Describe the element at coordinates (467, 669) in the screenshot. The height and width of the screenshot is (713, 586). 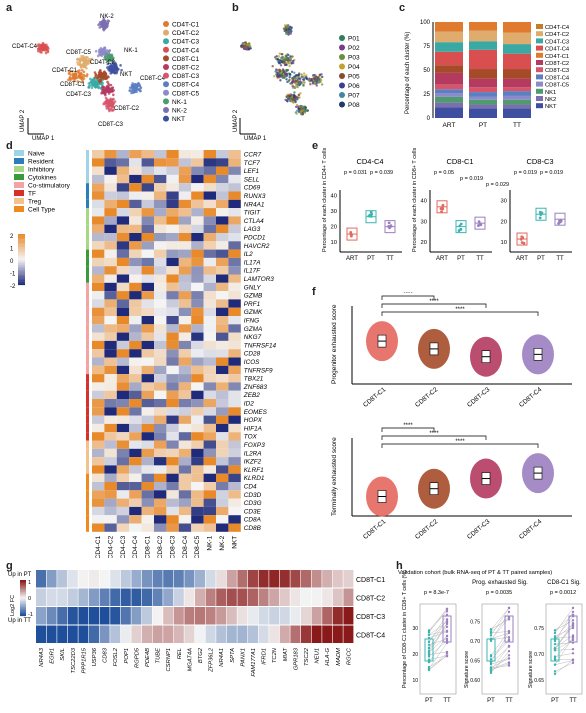
I see `y-axis-label: Signature score` at that location.